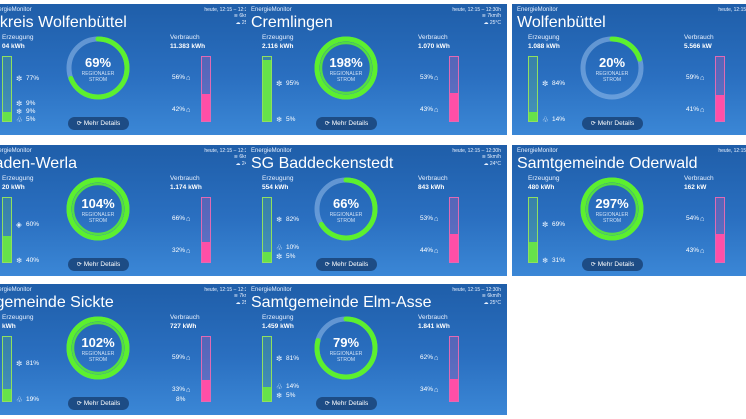  I want to click on share-value: 95%, so click(293, 83).